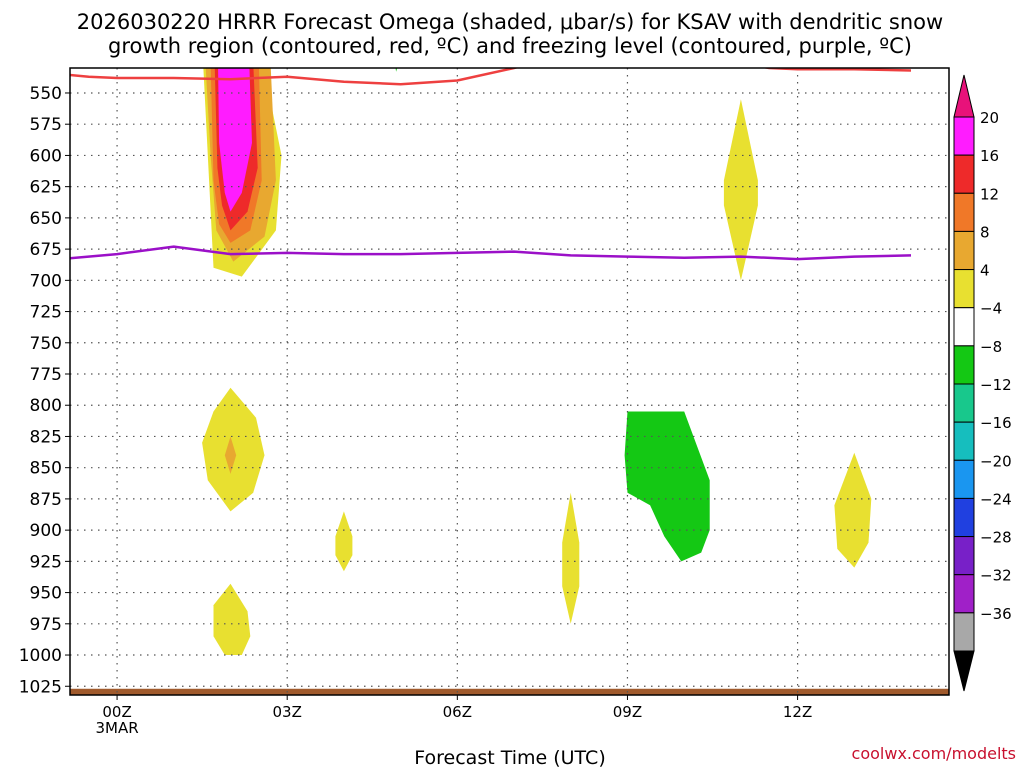 The width and height of the screenshot is (1024, 768). What do you see at coordinates (40, 656) in the screenshot?
I see `y-tick-label-1000: 1000` at bounding box center [40, 656].